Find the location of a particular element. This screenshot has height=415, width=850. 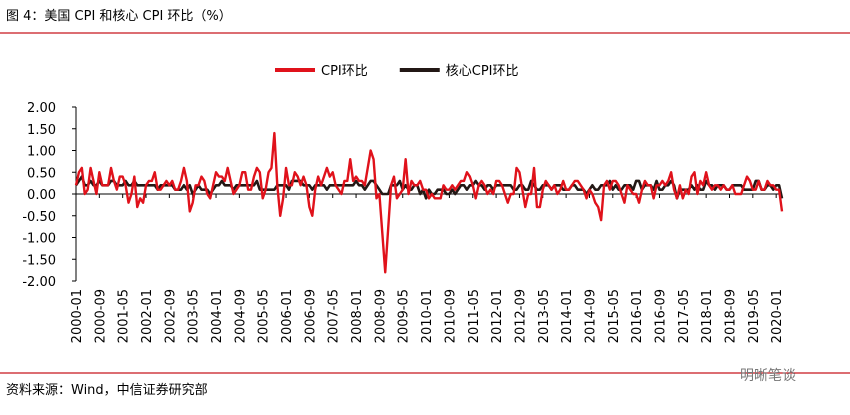

y-tick-label: 0.00 is located at coordinates (41, 195).